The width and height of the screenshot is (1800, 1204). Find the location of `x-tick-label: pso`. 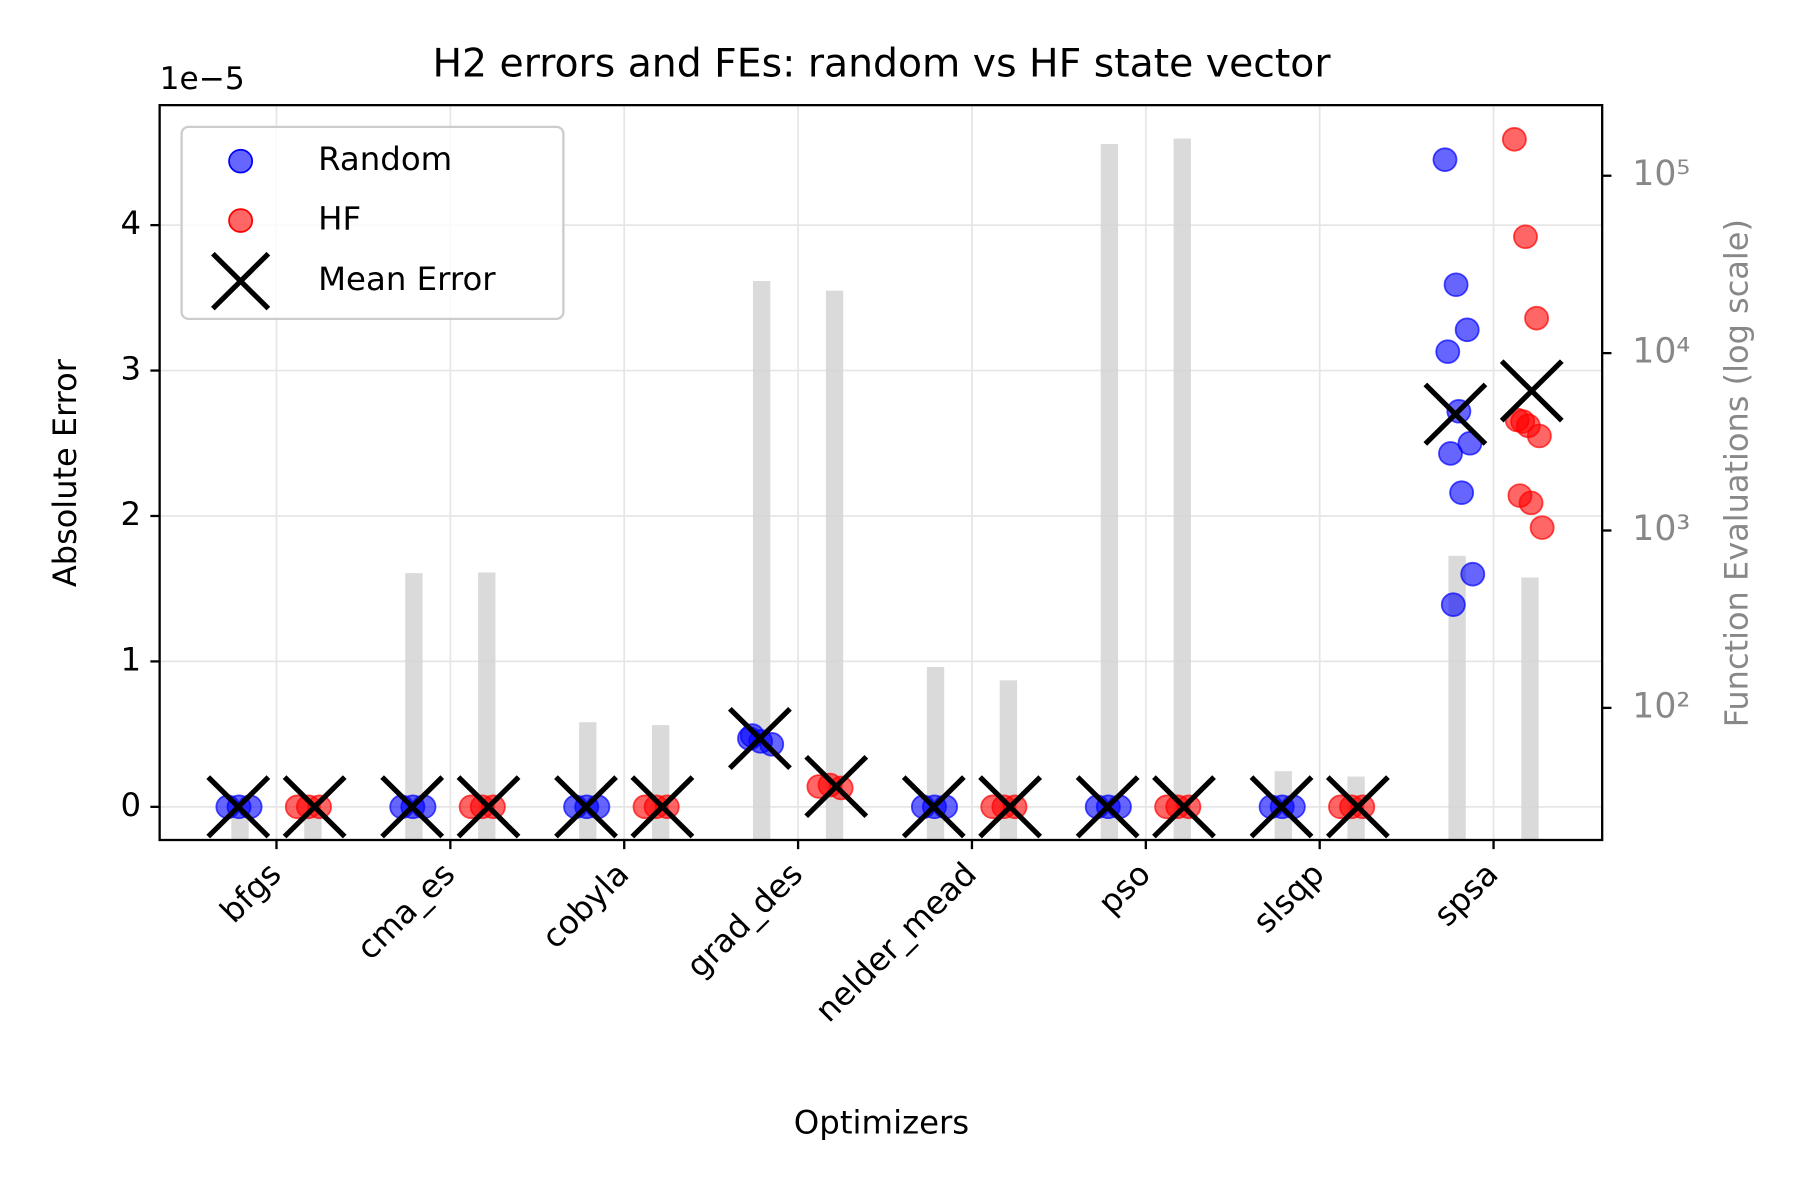

x-tick-label: pso is located at coordinates (1124, 888).